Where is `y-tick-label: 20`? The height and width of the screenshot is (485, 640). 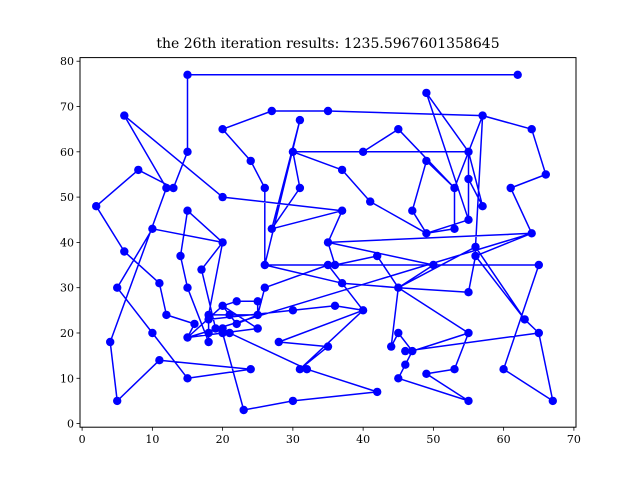 y-tick-label: 20 is located at coordinates (67, 333).